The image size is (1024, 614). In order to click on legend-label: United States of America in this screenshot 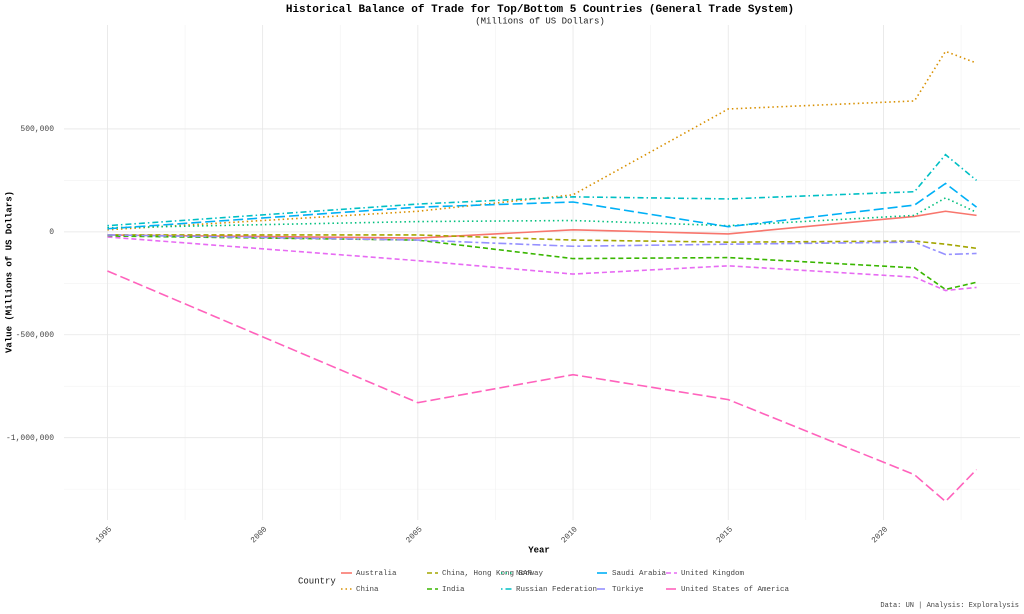, I will do `click(735, 590)`.